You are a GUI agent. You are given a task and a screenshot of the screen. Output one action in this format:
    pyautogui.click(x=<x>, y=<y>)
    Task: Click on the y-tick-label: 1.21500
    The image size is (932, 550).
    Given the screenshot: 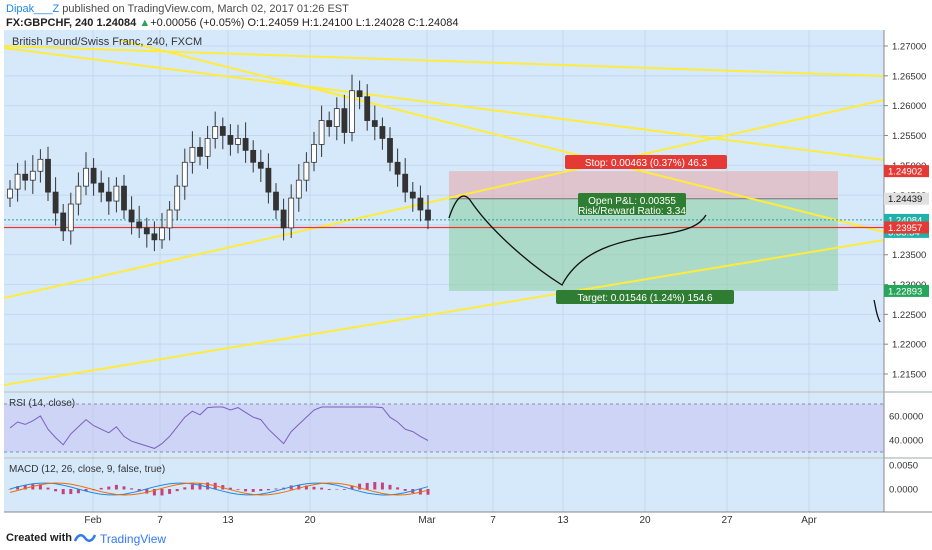 What is the action you would take?
    pyautogui.click(x=909, y=375)
    